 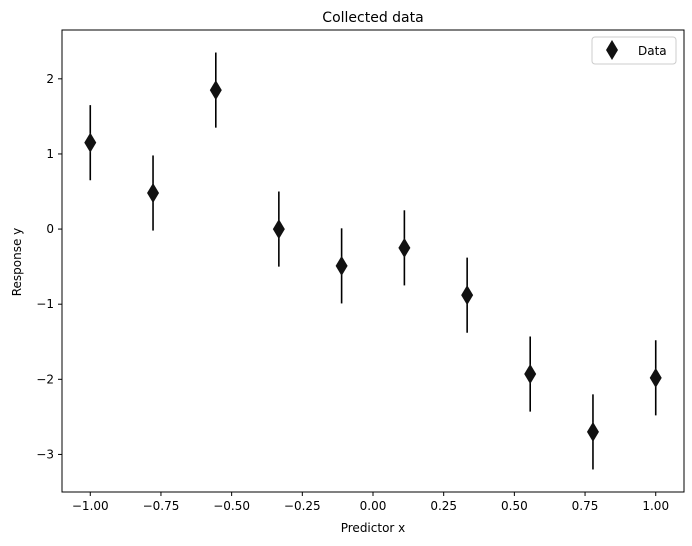 I want to click on chart-title: Collected data, so click(x=372, y=18).